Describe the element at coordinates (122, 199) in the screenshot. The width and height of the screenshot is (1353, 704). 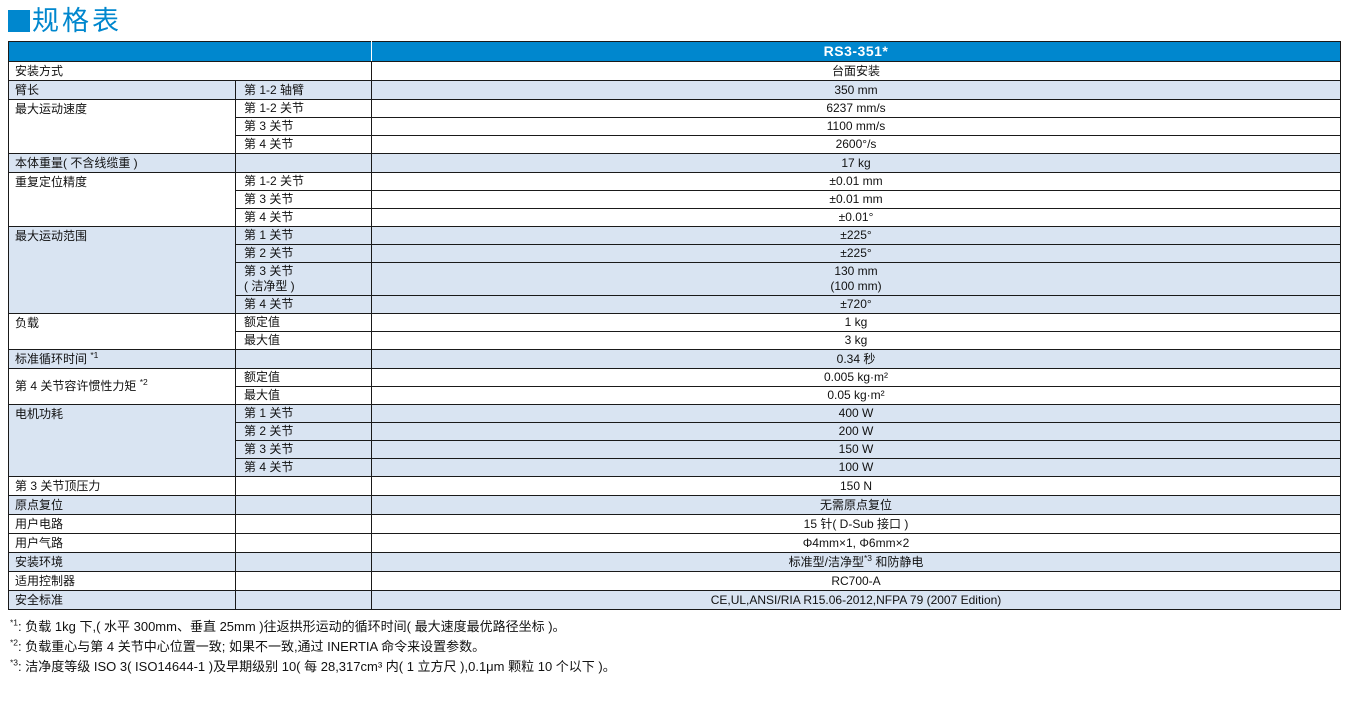
I see `spec-label-cell: 重复定位精度` at that location.